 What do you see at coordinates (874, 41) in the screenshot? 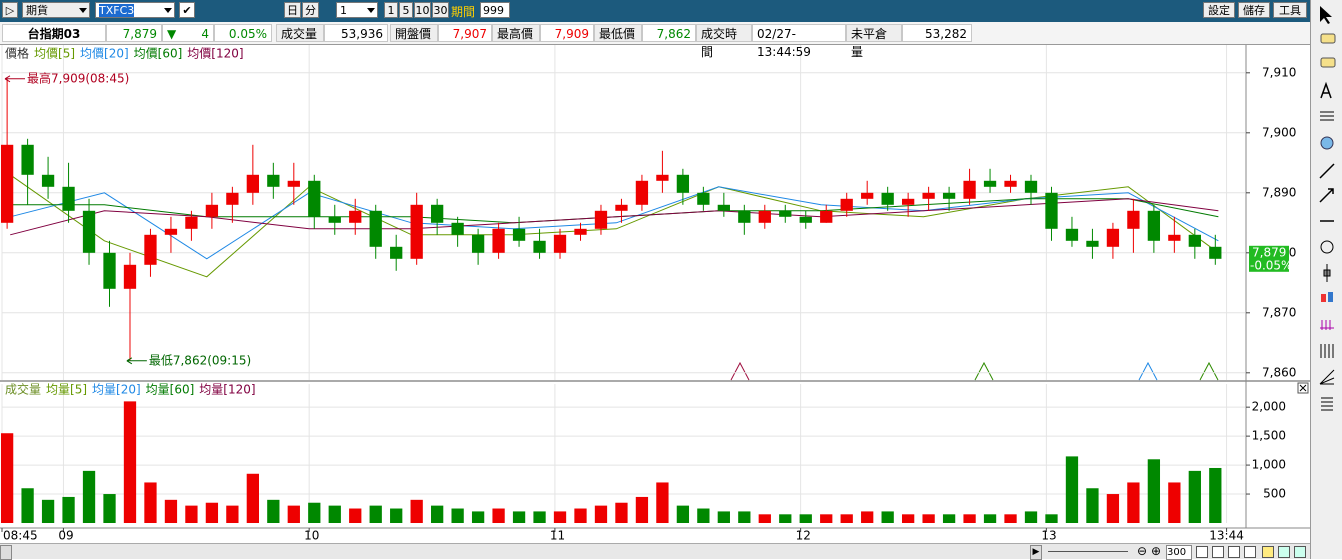
I see `field-label: 未平倉量` at bounding box center [874, 41].